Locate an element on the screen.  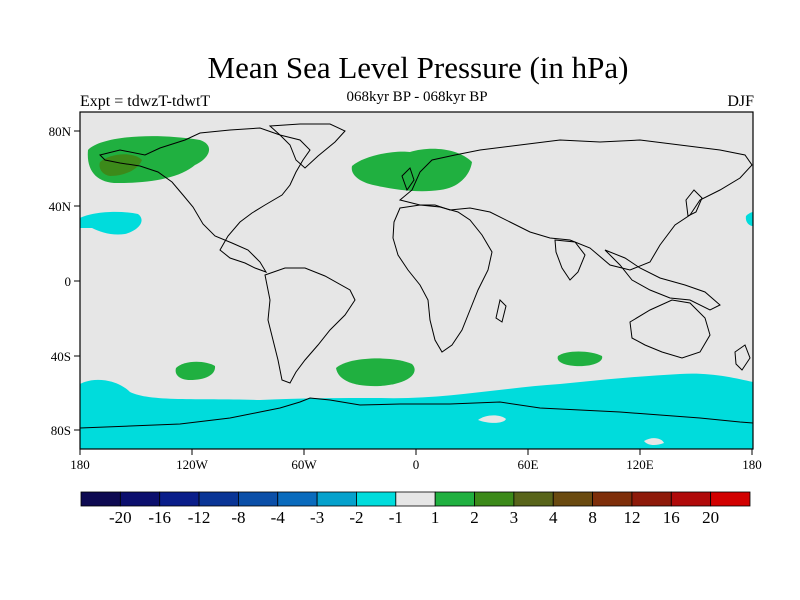
colorbar: -20 -16 -12 -8 -4 -3 -2 -1 1 2 3 4 8 12 16 20 is located at coordinates (415, 509).